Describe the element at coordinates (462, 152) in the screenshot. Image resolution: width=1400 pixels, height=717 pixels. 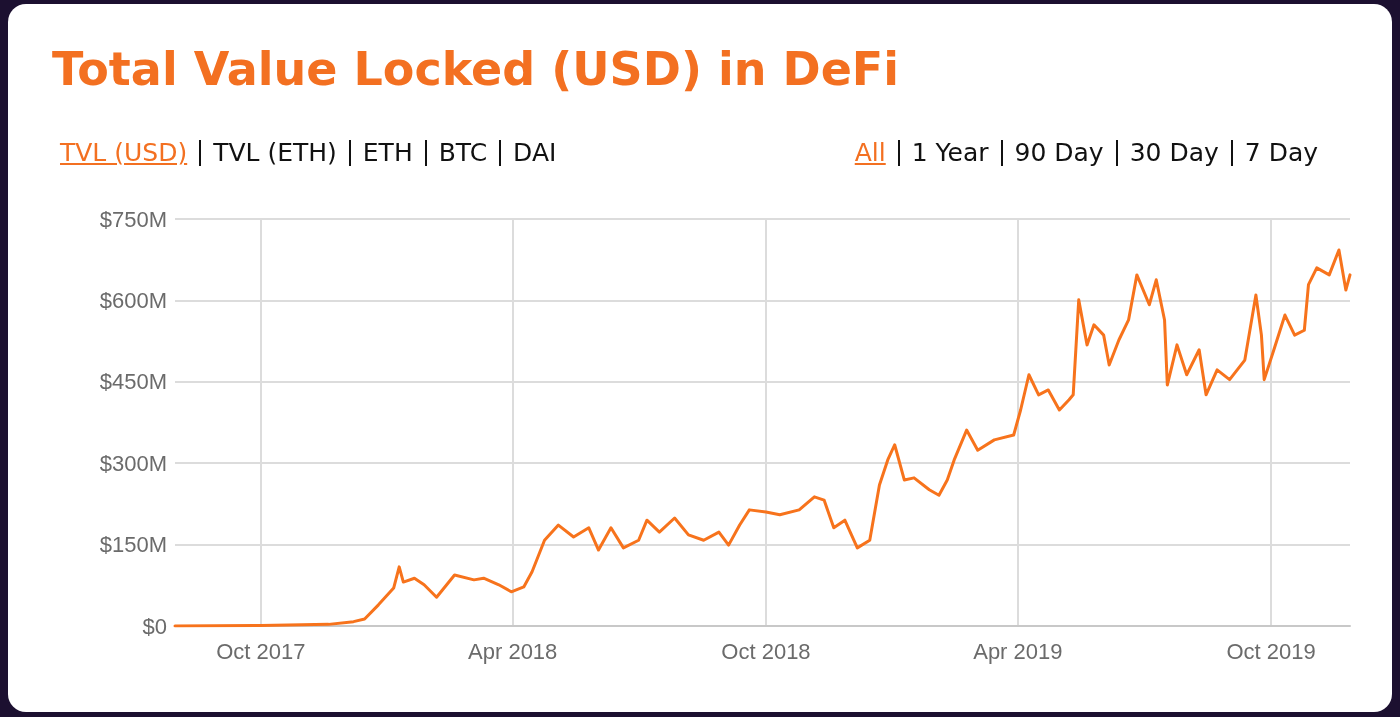
I see `text: BTC` at that location.